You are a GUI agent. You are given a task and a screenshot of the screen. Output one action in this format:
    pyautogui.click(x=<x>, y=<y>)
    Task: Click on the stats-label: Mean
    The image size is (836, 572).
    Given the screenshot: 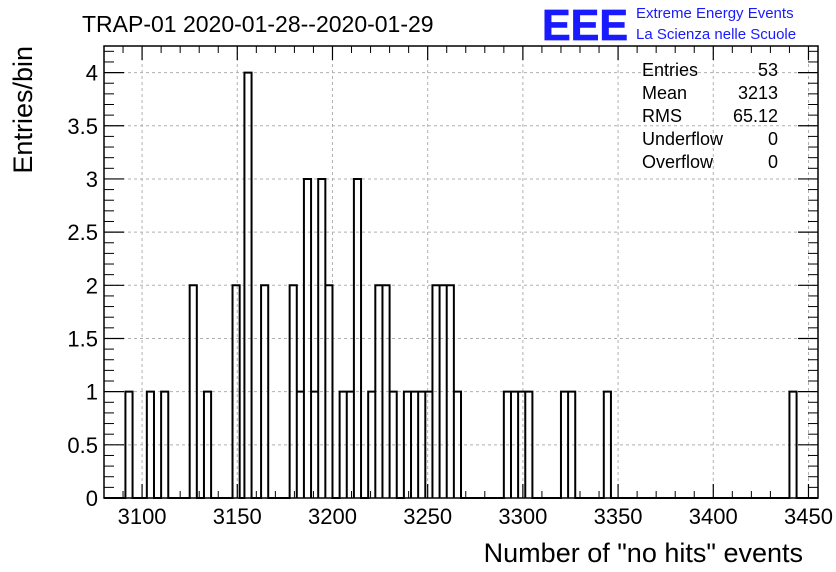 What is the action you would take?
    pyautogui.click(x=664, y=93)
    